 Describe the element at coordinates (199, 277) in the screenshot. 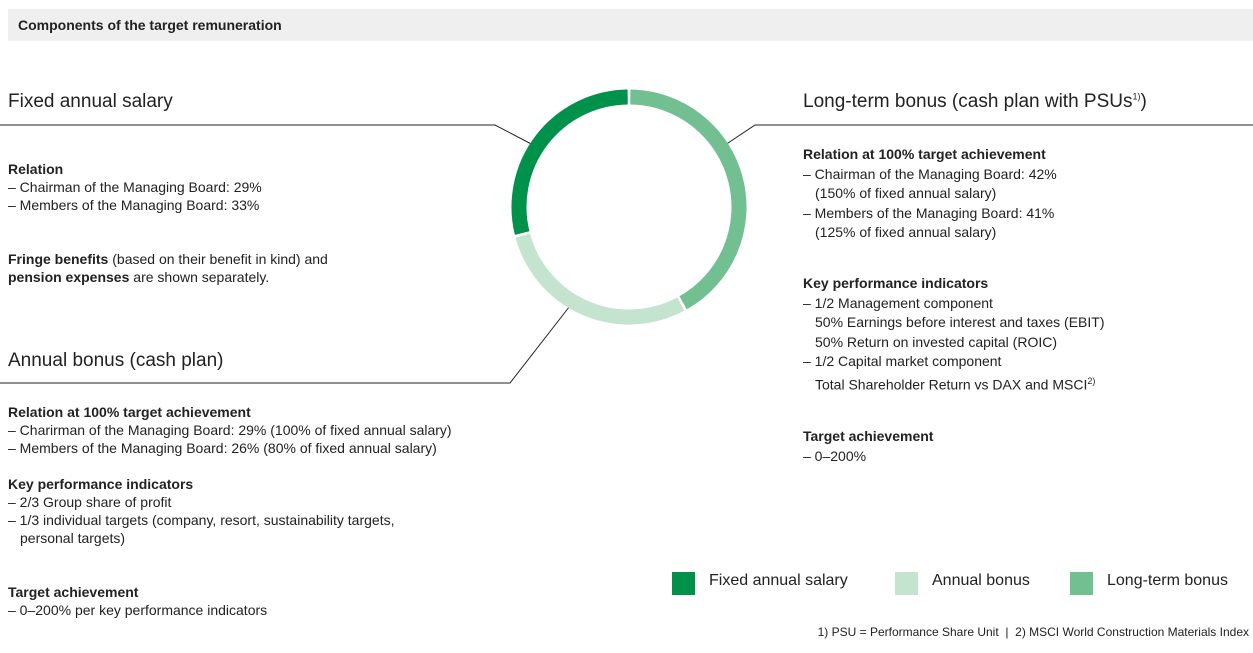

I see `text: are shown separately.` at that location.